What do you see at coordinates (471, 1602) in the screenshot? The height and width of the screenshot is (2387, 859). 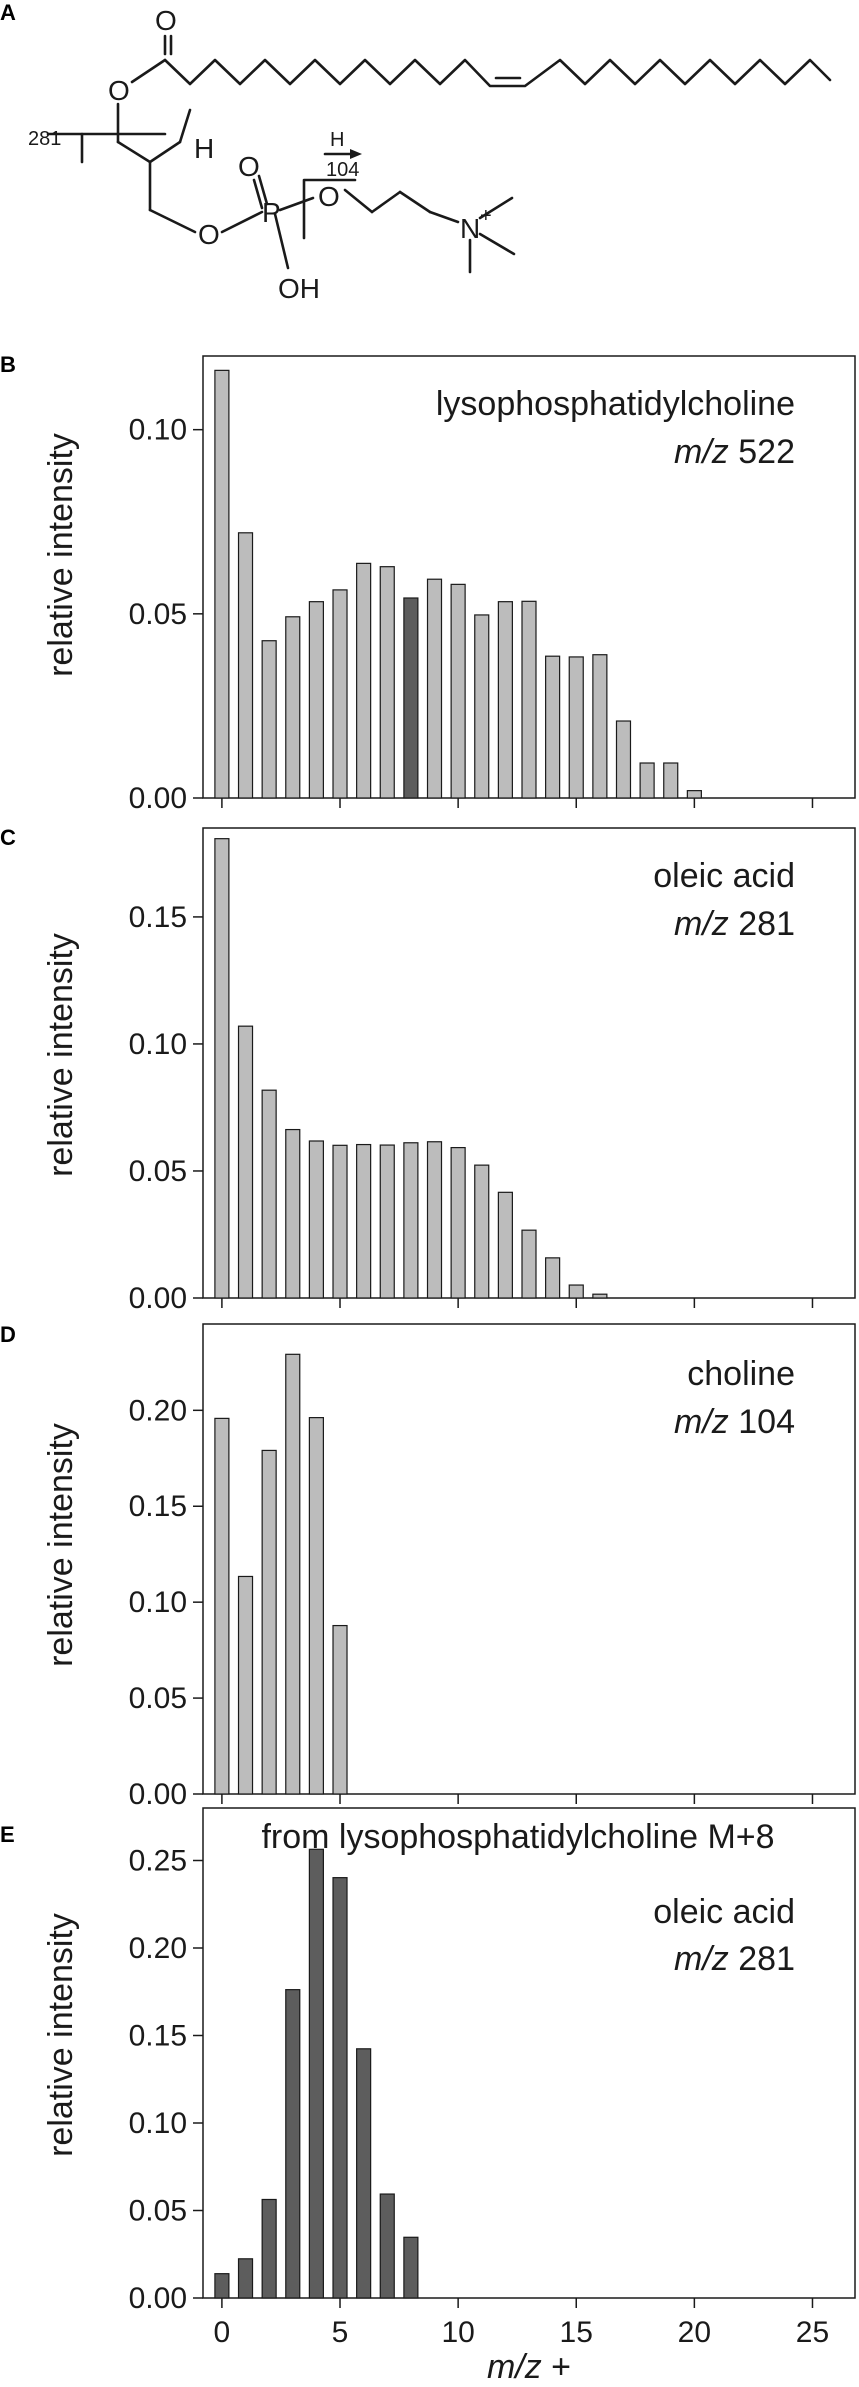 I see `ytick-group-d: 0.00 0.05 0.10 0.15 0.20` at bounding box center [471, 1602].